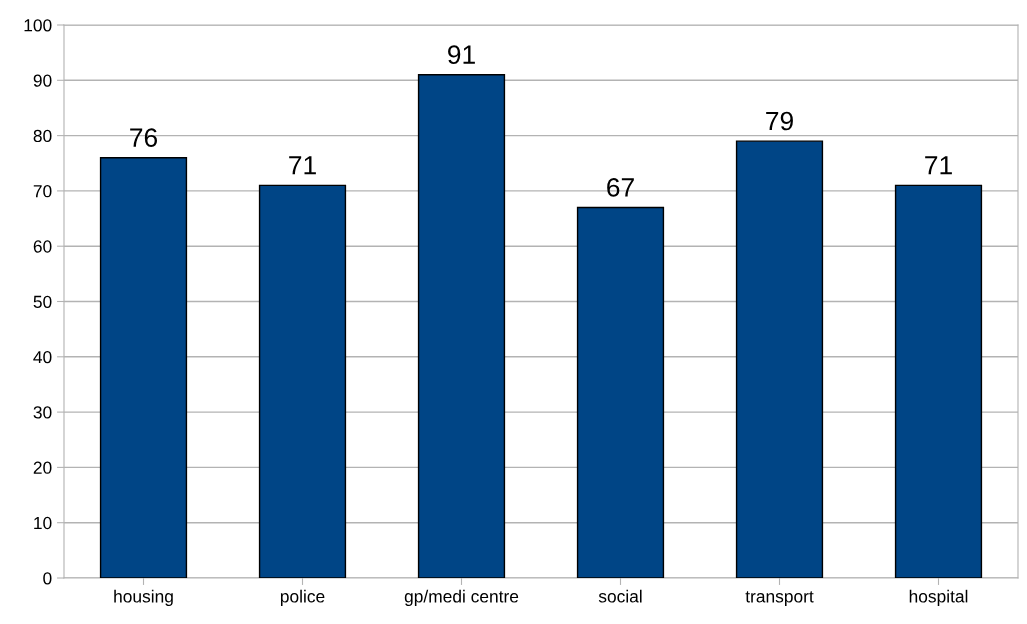  I want to click on y-tick-label: 100, so click(38, 25).